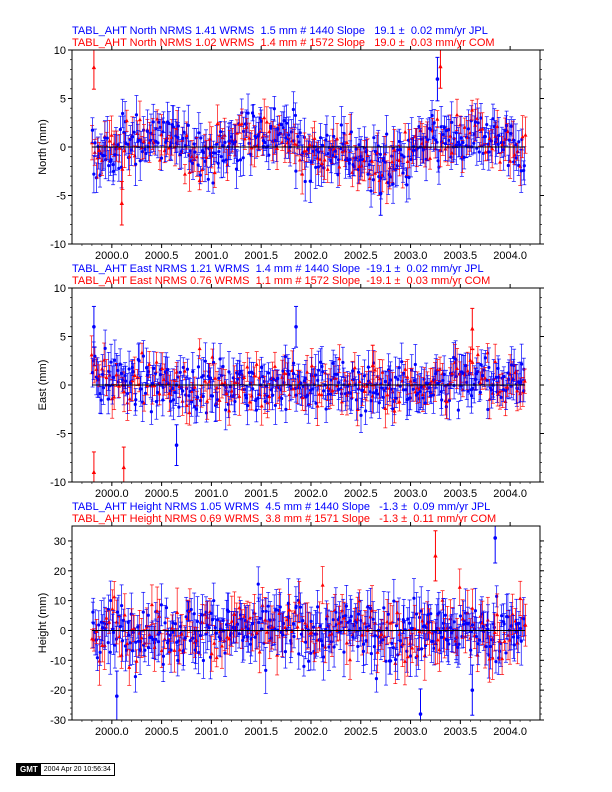 The width and height of the screenshot is (612, 792). What do you see at coordinates (361, 256) in the screenshot?
I see `x-tick-label: 2002.5` at bounding box center [361, 256].